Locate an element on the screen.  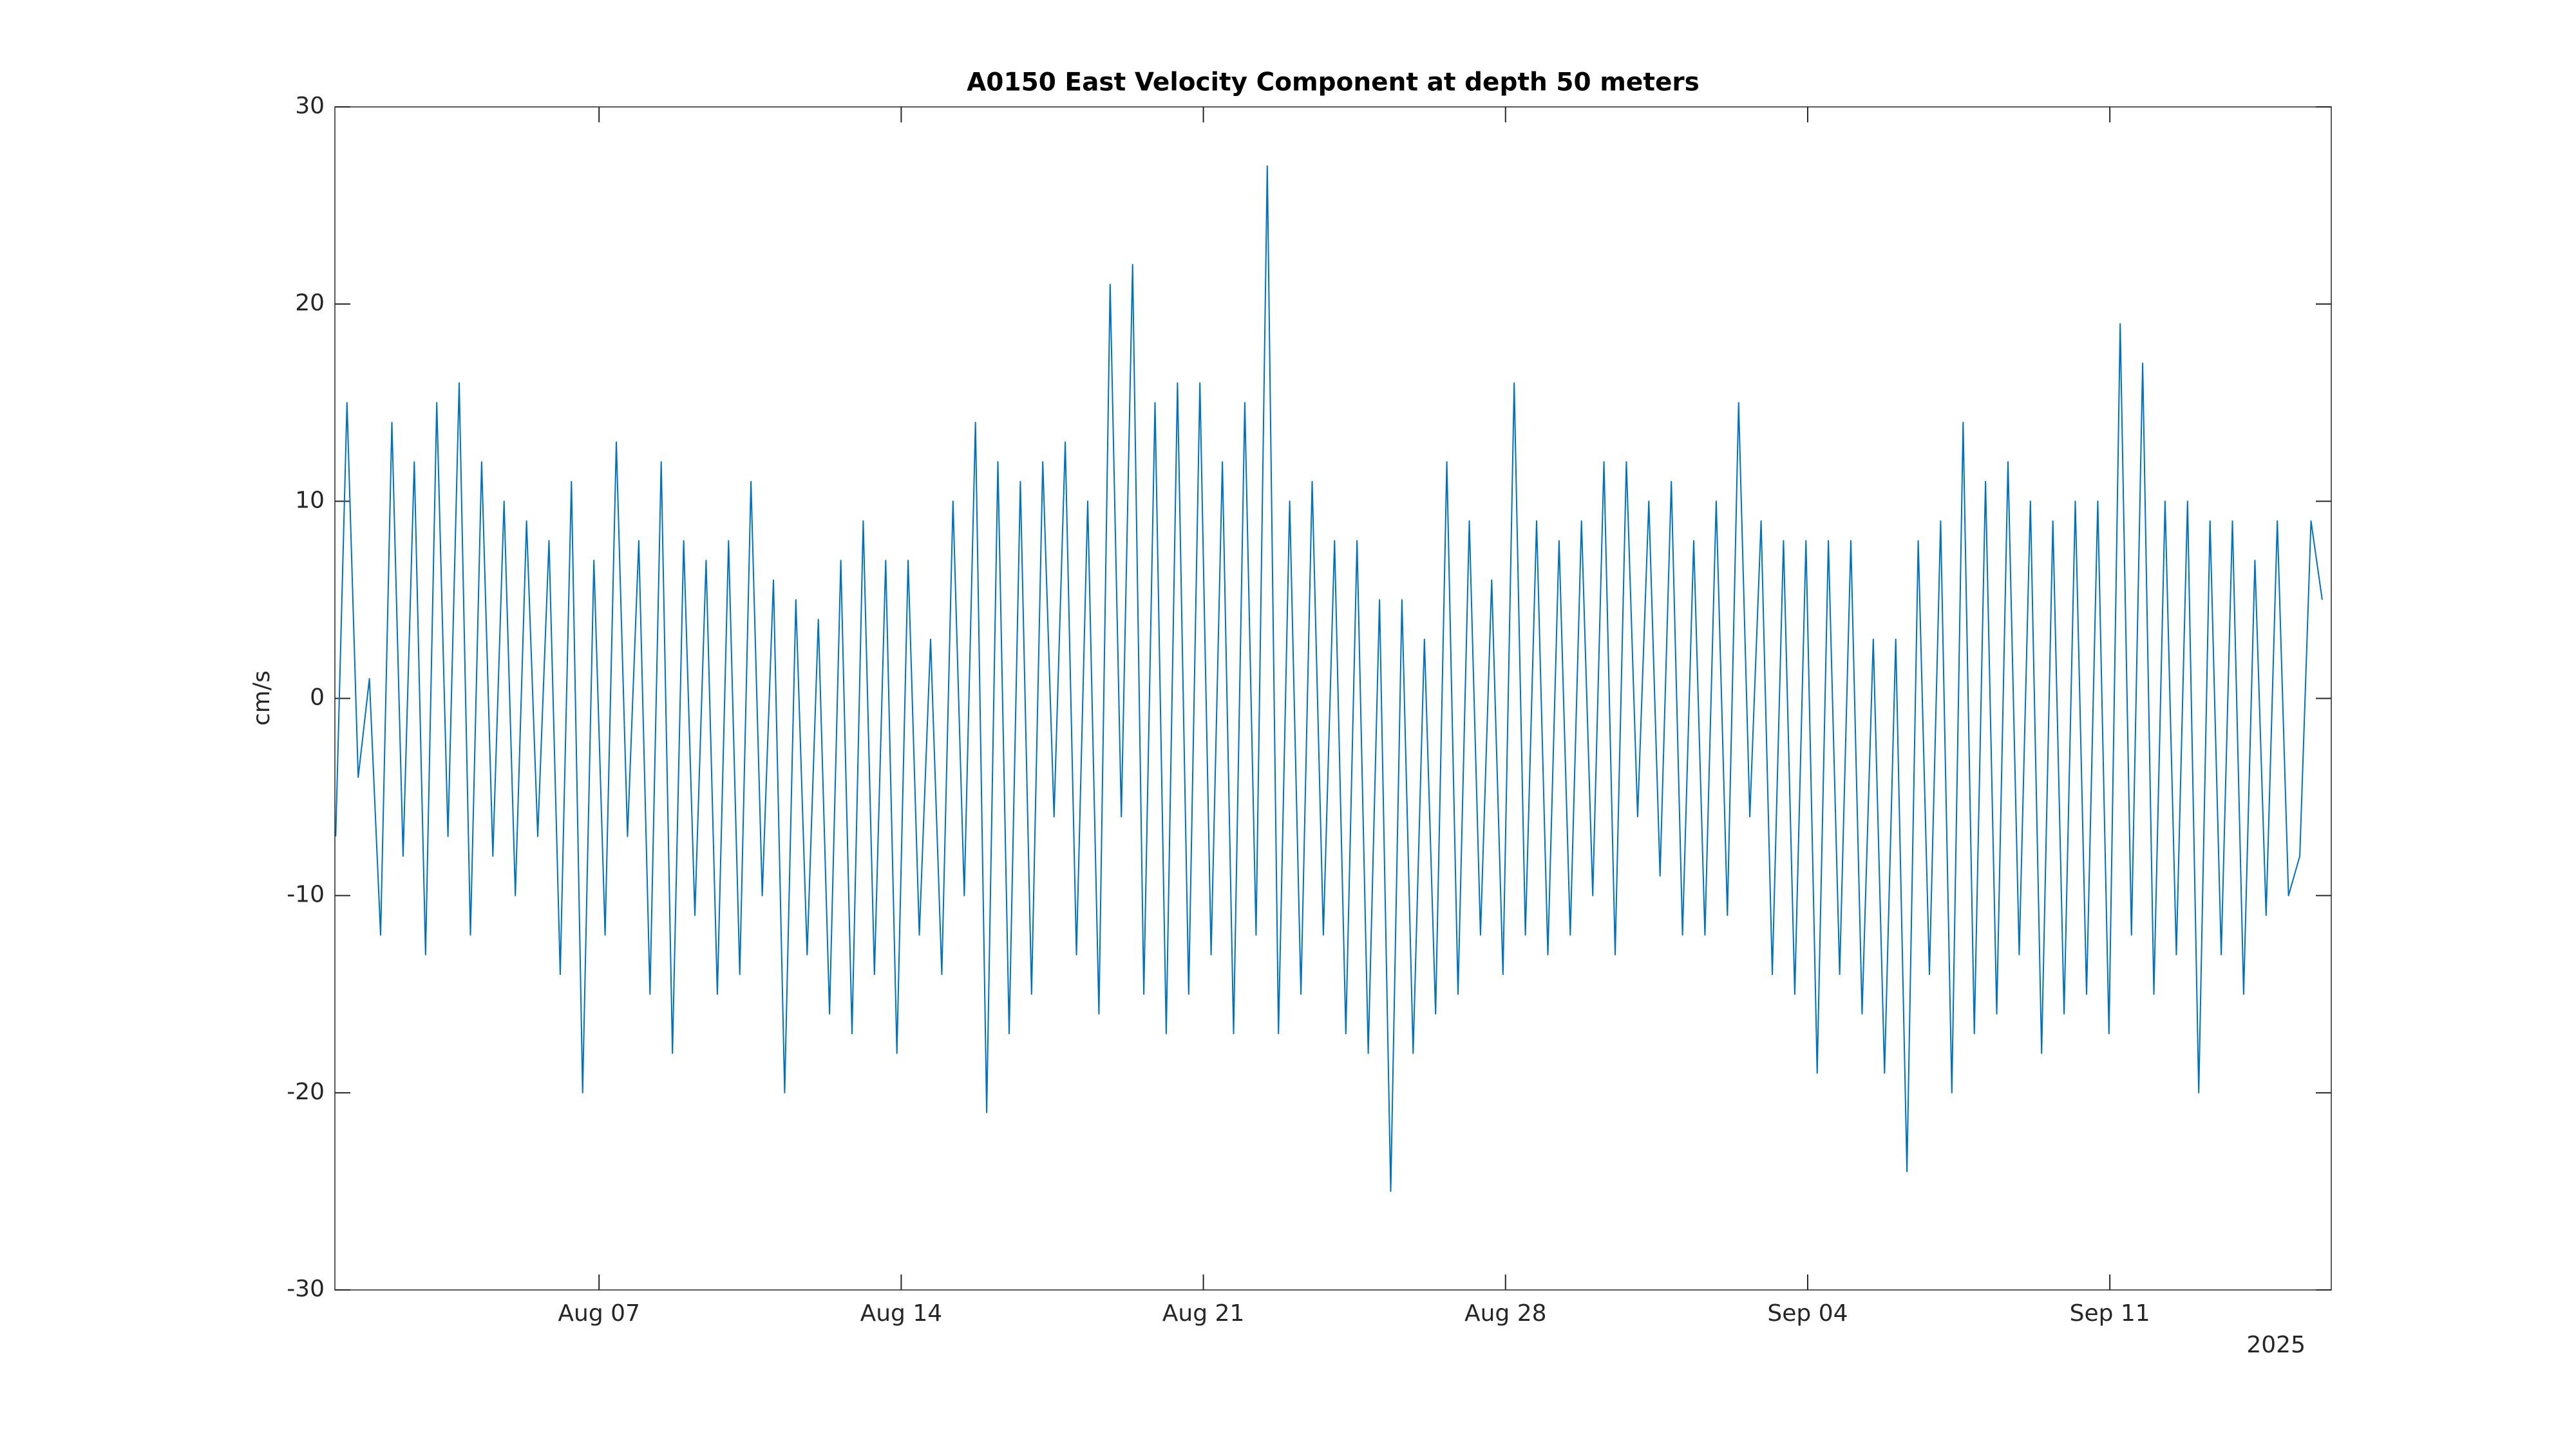
y-axis-label: cm/s is located at coordinates (262, 698).